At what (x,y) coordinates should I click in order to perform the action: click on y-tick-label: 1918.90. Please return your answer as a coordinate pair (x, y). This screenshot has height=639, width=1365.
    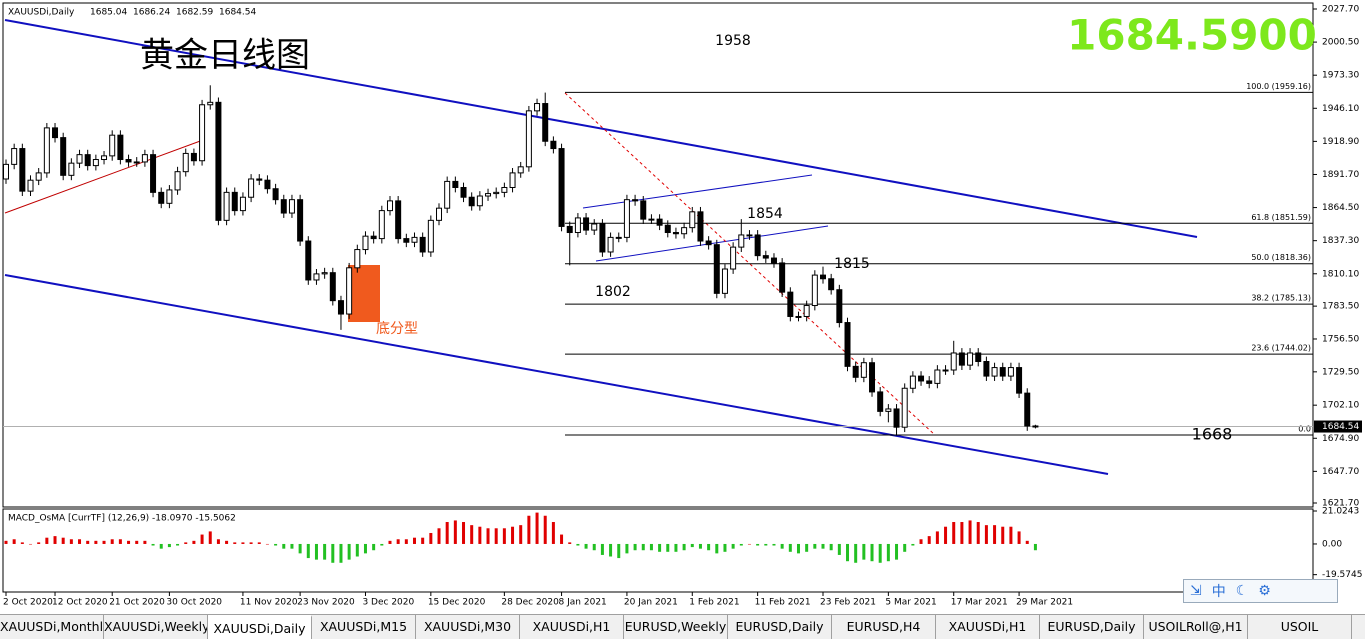
    Looking at the image, I should click on (1340, 142).